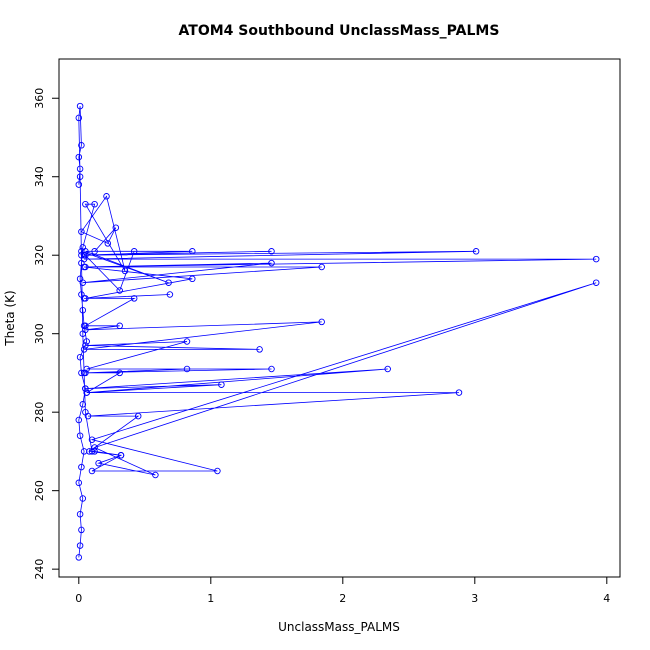 The image size is (650, 650). I want to click on x-tick-label: 4, so click(606, 598).